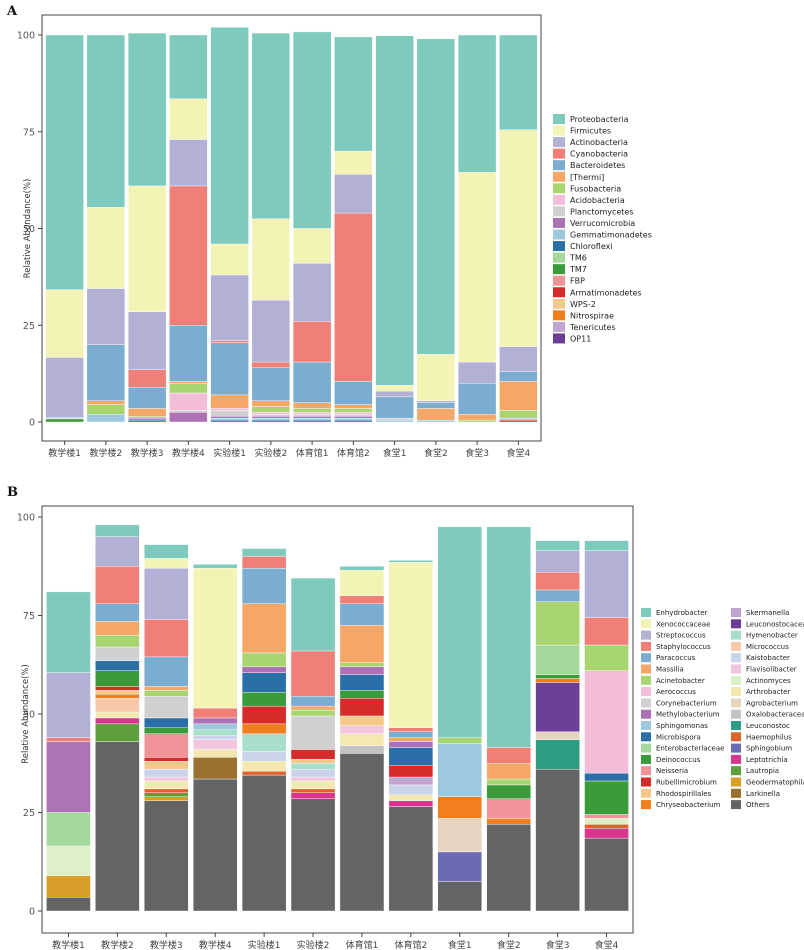 This screenshot has height=950, width=804. Describe the element at coordinates (147, 419) in the screenshot. I see `bar-segment: 教学楼3 - Verrucomicrobia: 0.5` at that location.